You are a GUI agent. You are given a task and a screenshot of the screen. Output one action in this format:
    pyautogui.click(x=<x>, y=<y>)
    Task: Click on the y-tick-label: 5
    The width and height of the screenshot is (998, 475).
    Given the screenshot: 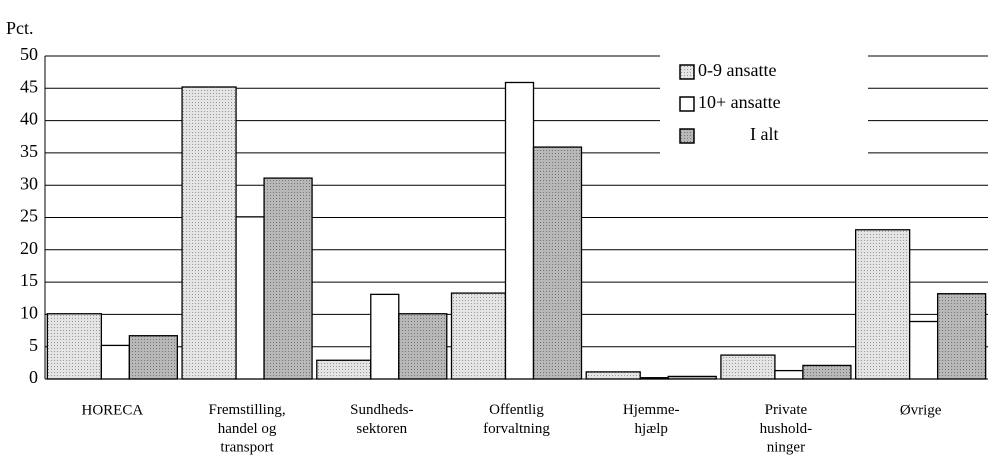 What is the action you would take?
    pyautogui.click(x=33, y=345)
    